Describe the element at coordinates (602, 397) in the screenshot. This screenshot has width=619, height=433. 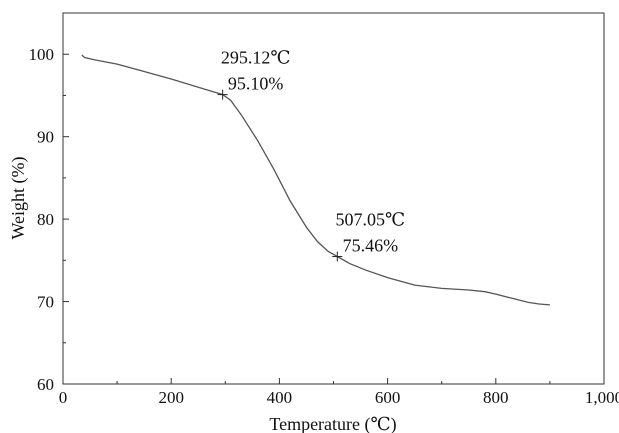
I see `x-tick-label: 1,000` at that location.